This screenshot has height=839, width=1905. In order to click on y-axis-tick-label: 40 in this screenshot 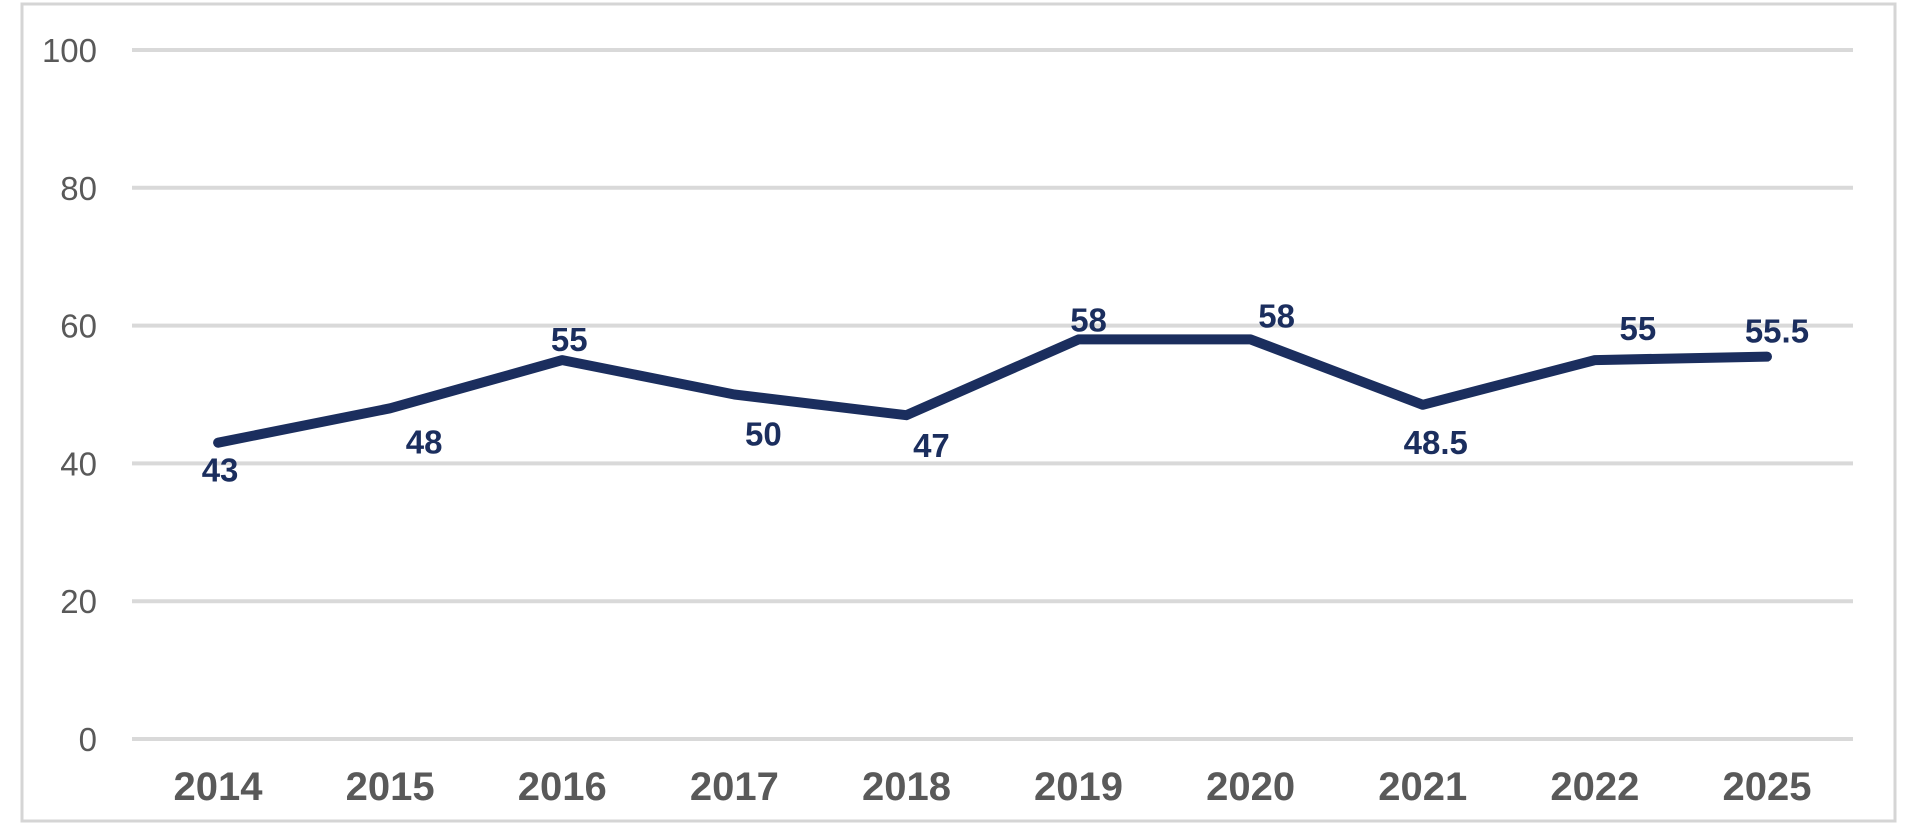, I will do `click(78, 463)`.